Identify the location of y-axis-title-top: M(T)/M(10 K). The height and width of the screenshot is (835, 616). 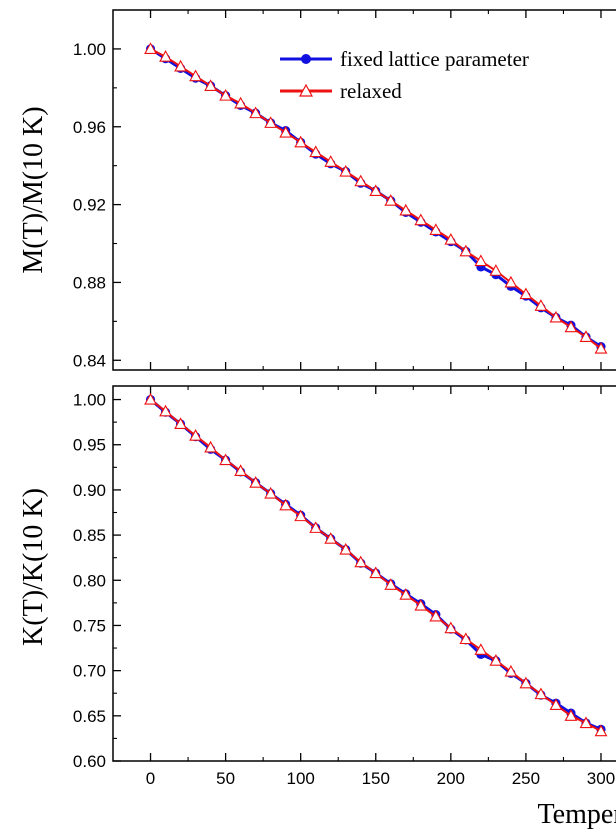
(33, 189).